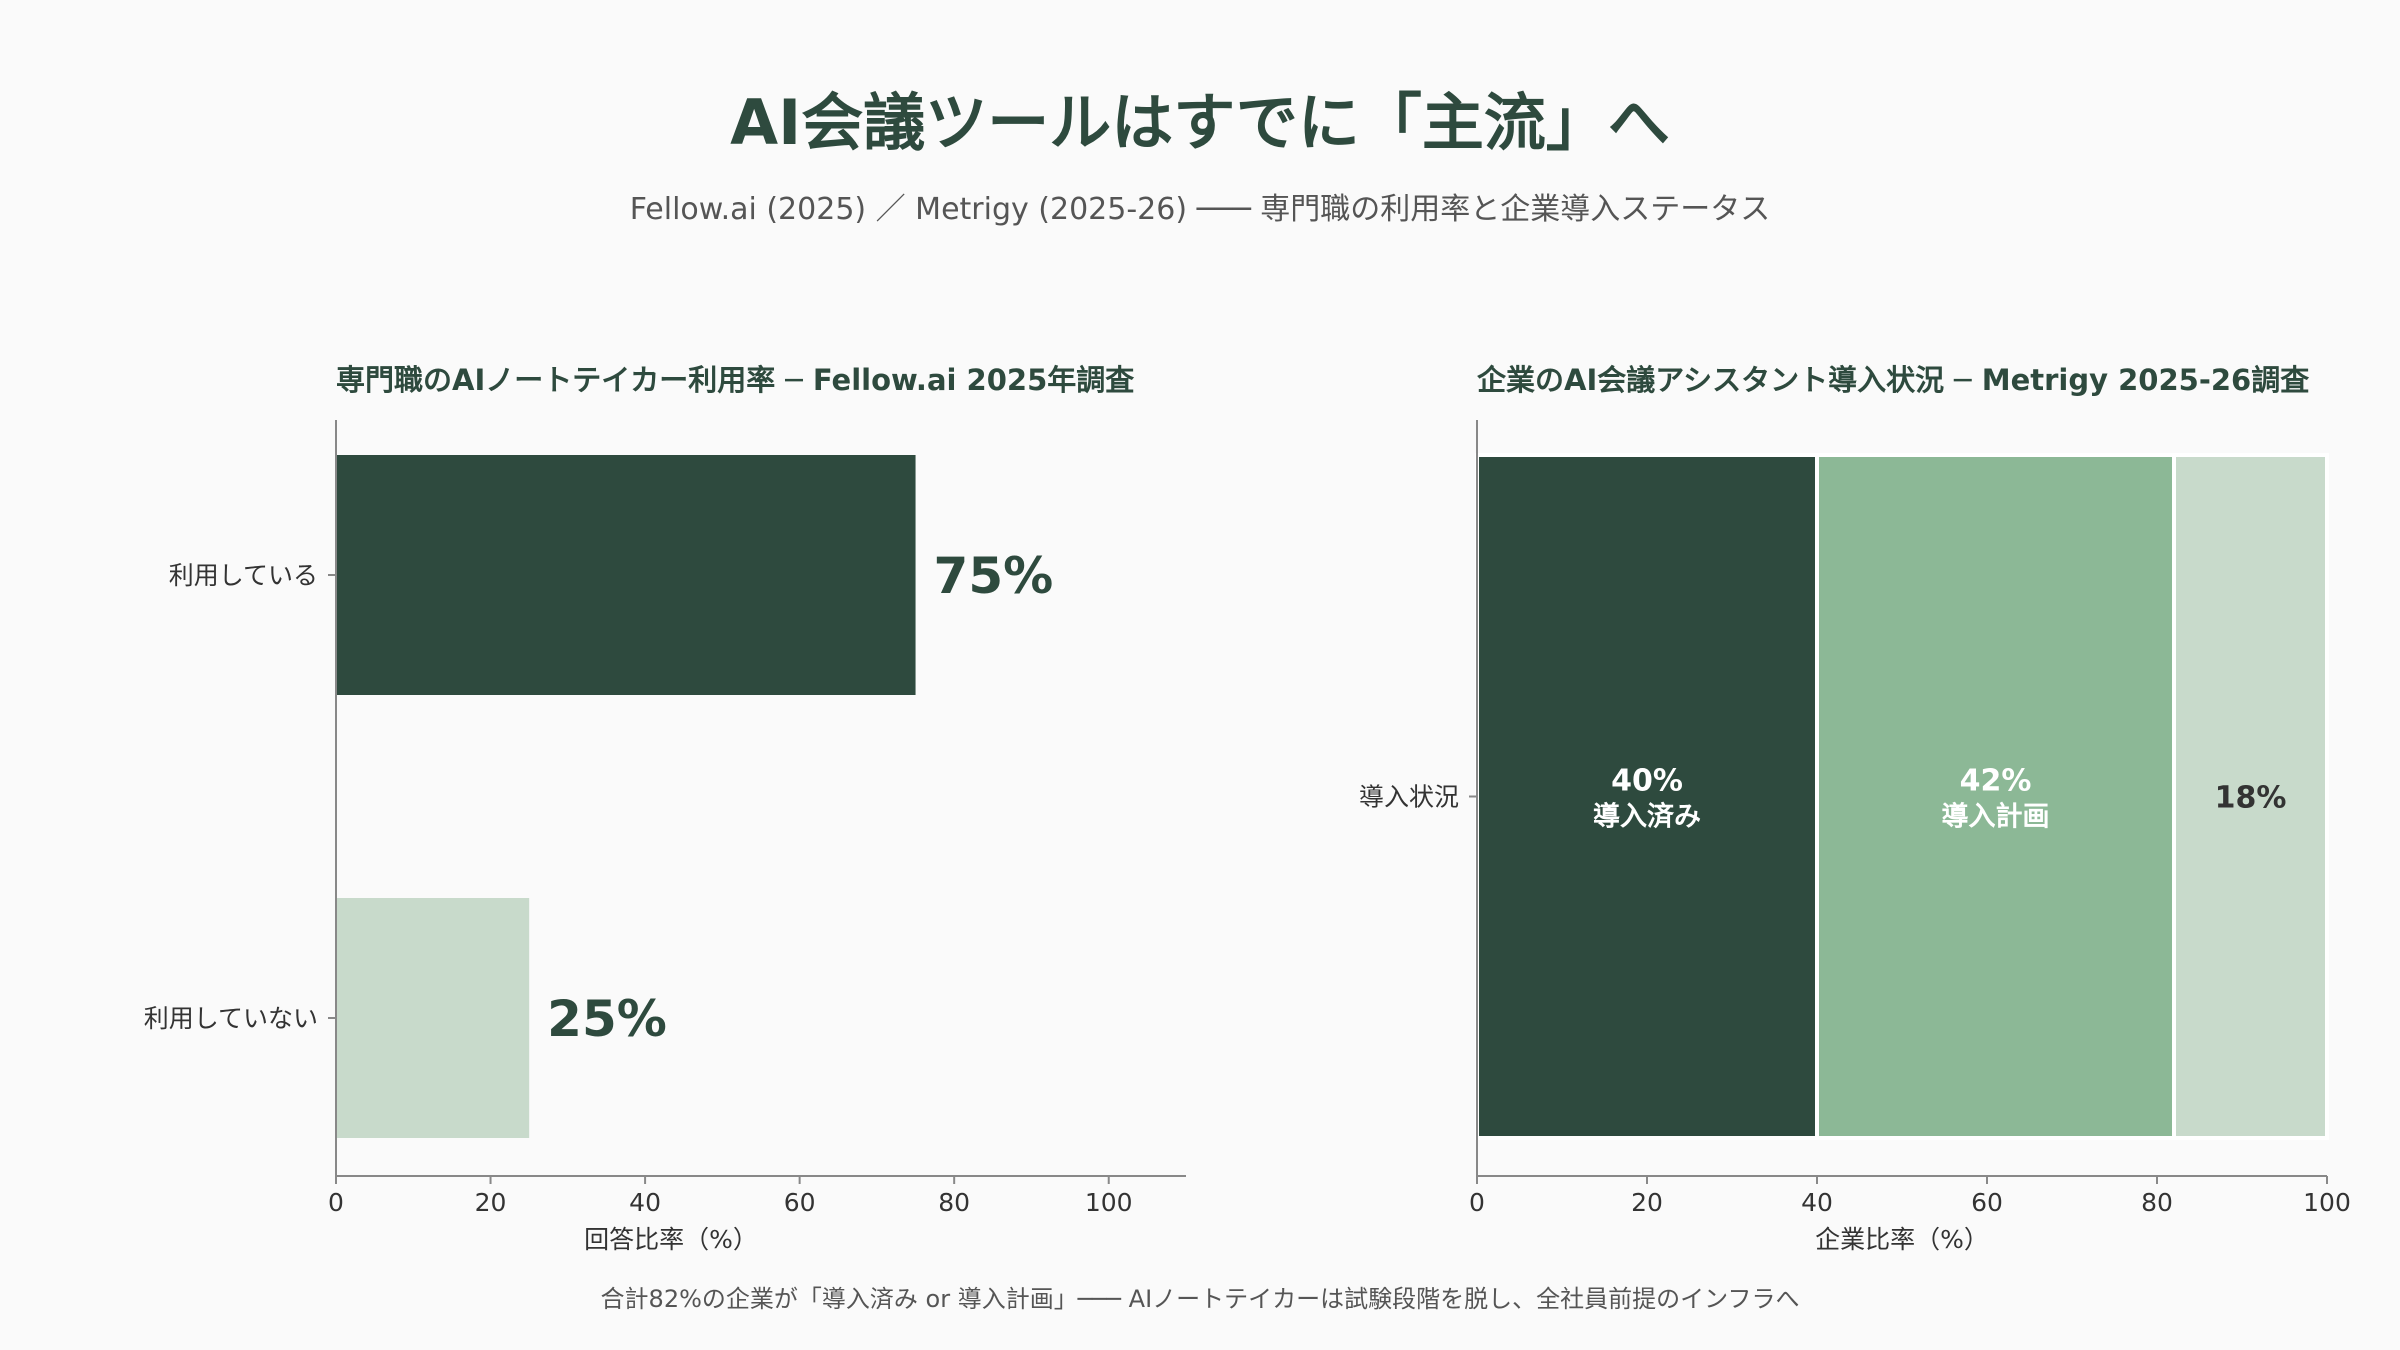 This screenshot has width=2400, height=1350. I want to click on chart2-x-tick-label: 100, so click(2327, 1202).